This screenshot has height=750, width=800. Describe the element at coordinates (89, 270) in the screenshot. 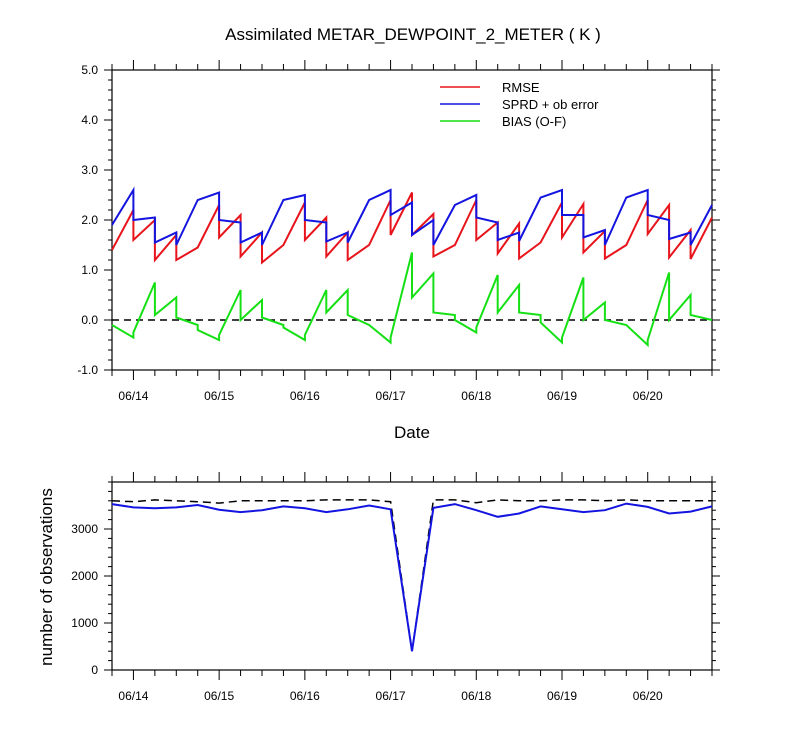

I see `top-ytick-label: 1.0` at that location.